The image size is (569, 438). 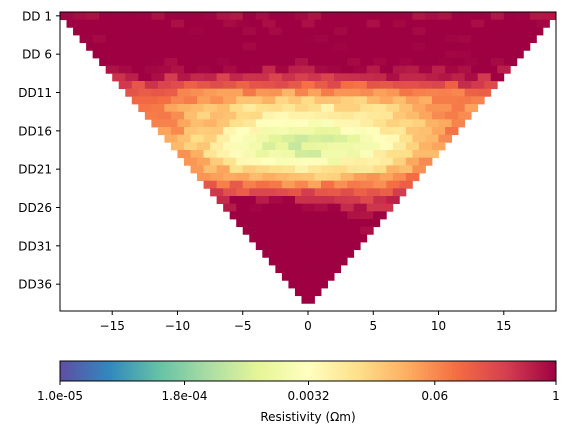 What do you see at coordinates (307, 417) in the screenshot?
I see `colorbar-label: Resistivity (Ωm)` at bounding box center [307, 417].